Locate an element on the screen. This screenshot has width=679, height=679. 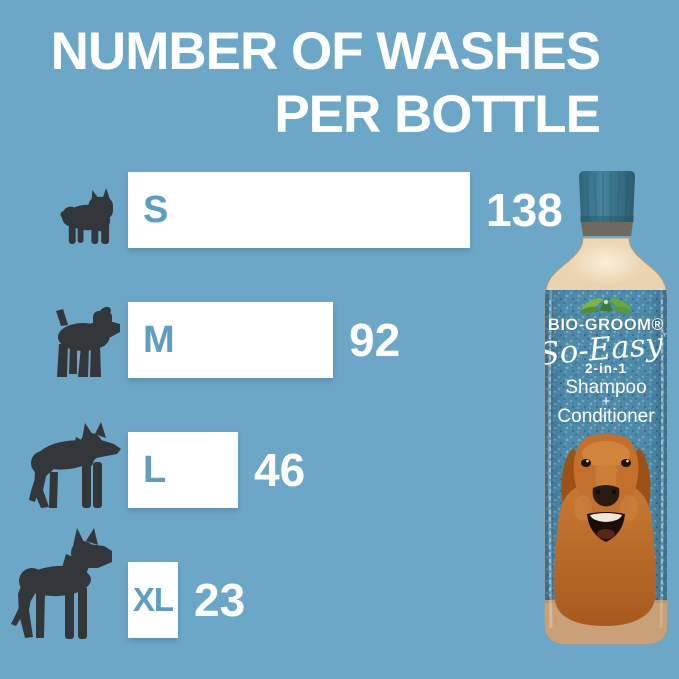
leaf-logo-icon is located at coordinates (606, 305).